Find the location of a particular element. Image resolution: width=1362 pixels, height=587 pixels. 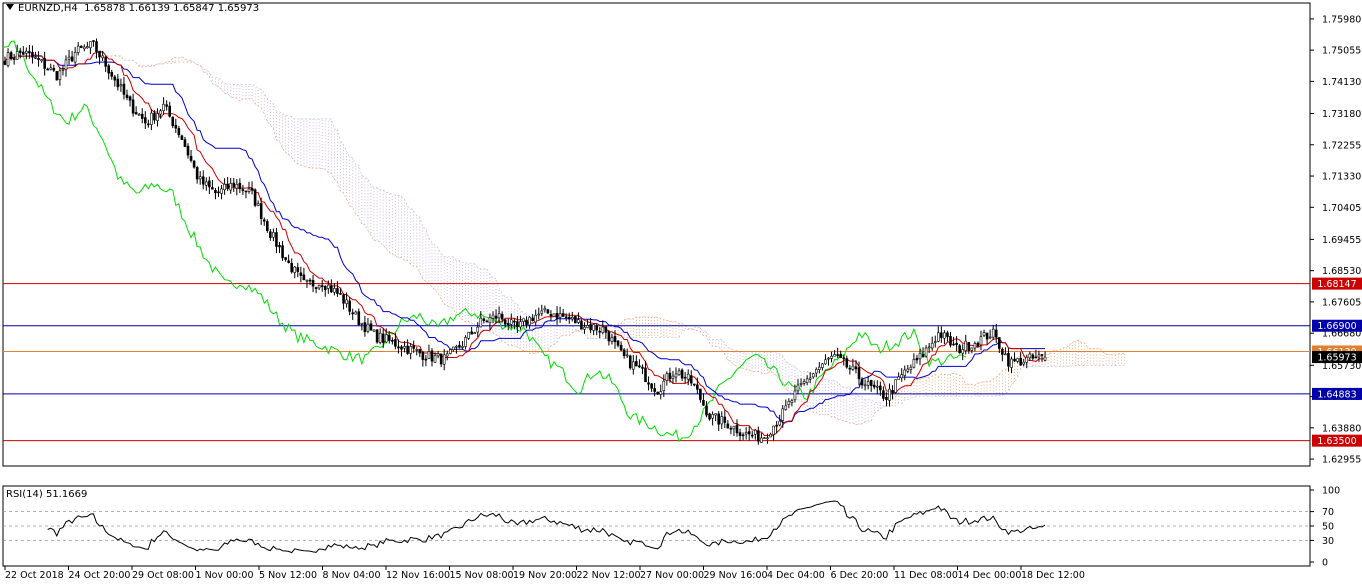

price-tick-label: 1.73180 is located at coordinates (1341, 114).